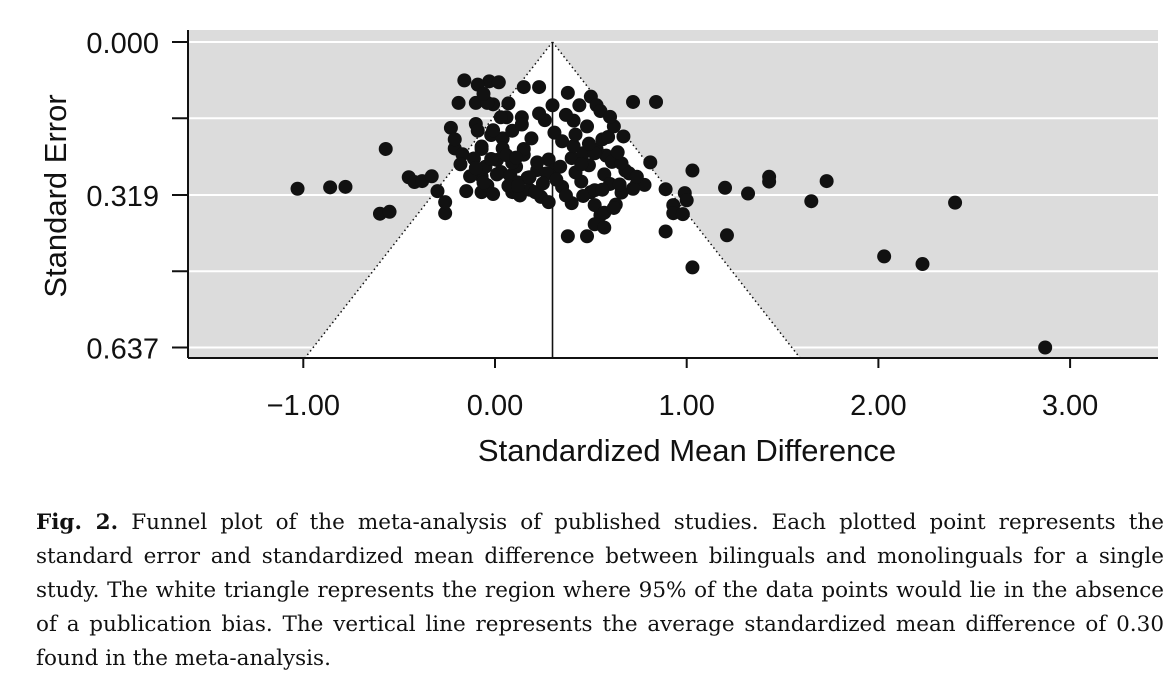  What do you see at coordinates (122, 350) in the screenshot?
I see `y-tick-label: 0.637` at bounding box center [122, 350].